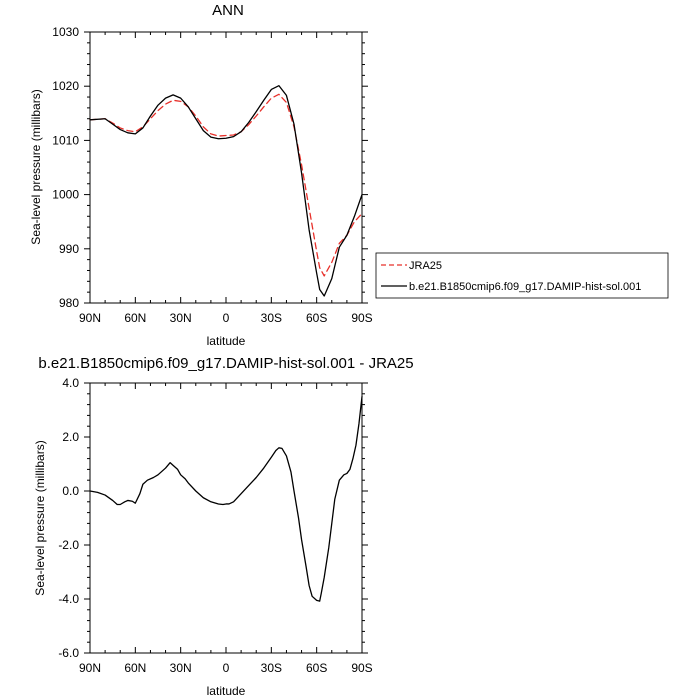 Image resolution: width=700 pixels, height=700 pixels. I want to click on y-tick-label: -2.0, so click(68, 545).